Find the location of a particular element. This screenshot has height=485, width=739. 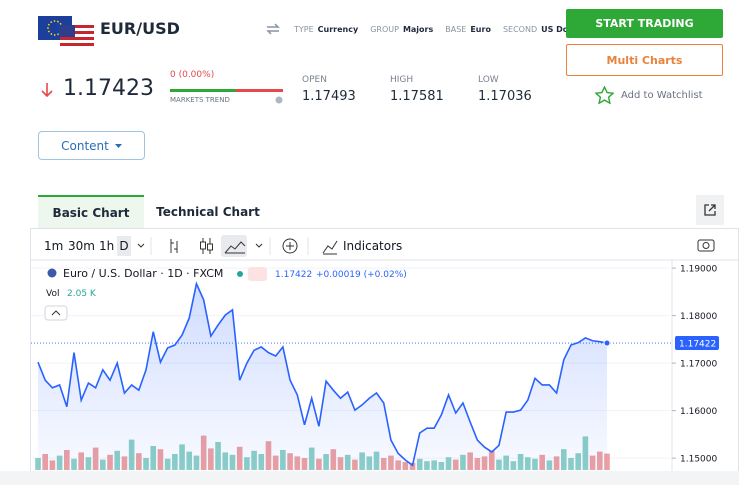

last-value: 1.17422 is located at coordinates (293, 275).